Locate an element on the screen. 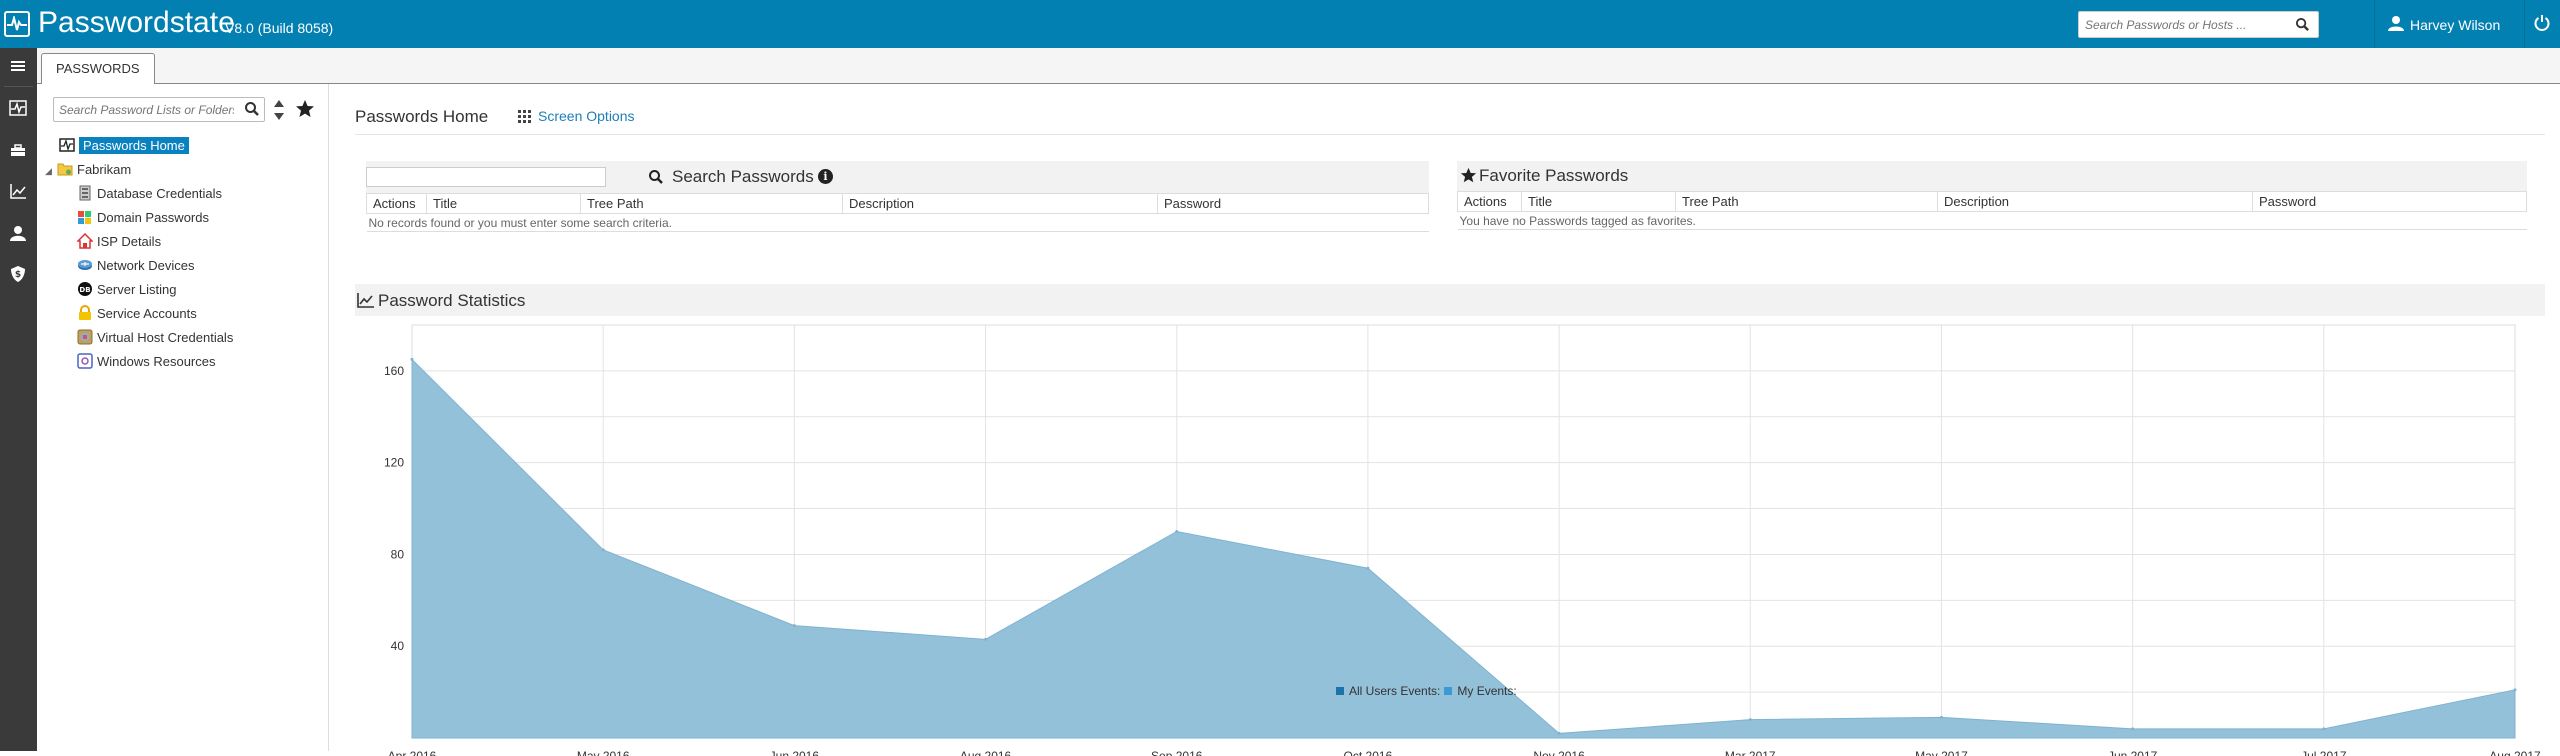 The image size is (2560, 756). rail-users-button is located at coordinates (18, 233).